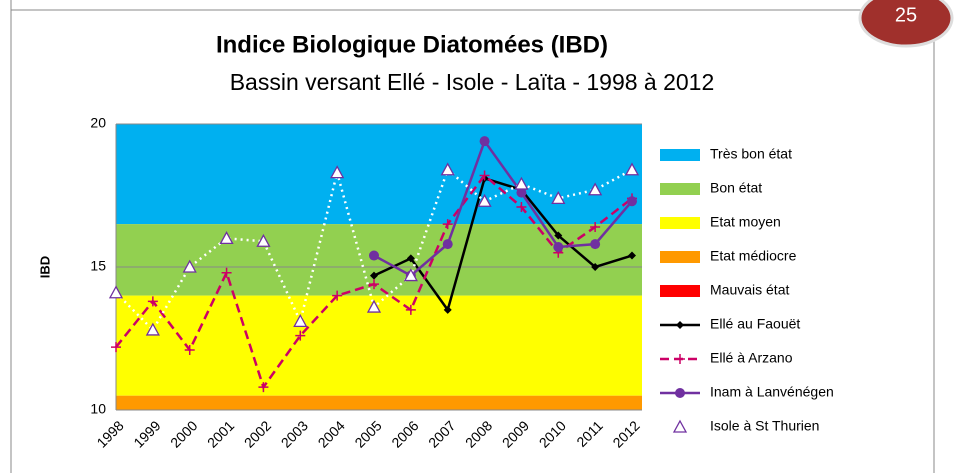 The height and width of the screenshot is (473, 979). I want to click on y-tick-label: 10, so click(98, 409).